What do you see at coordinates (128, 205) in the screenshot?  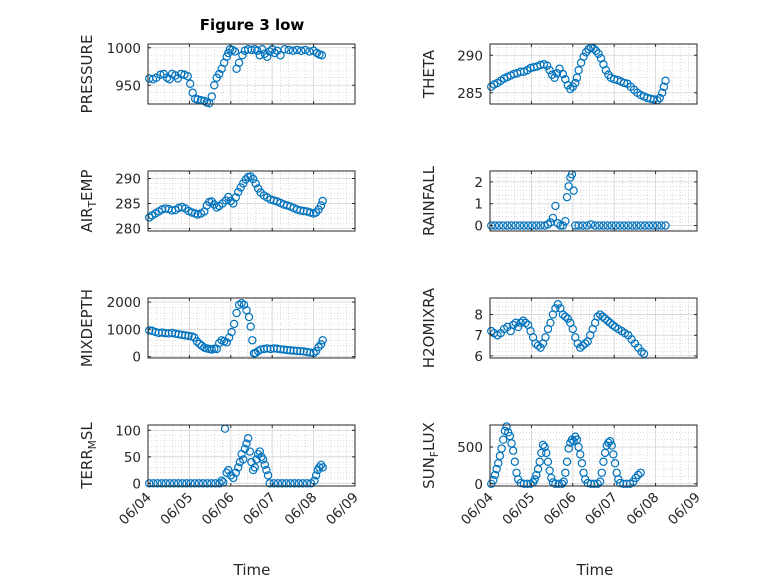 I see `y-tick-label: 285` at bounding box center [128, 205].